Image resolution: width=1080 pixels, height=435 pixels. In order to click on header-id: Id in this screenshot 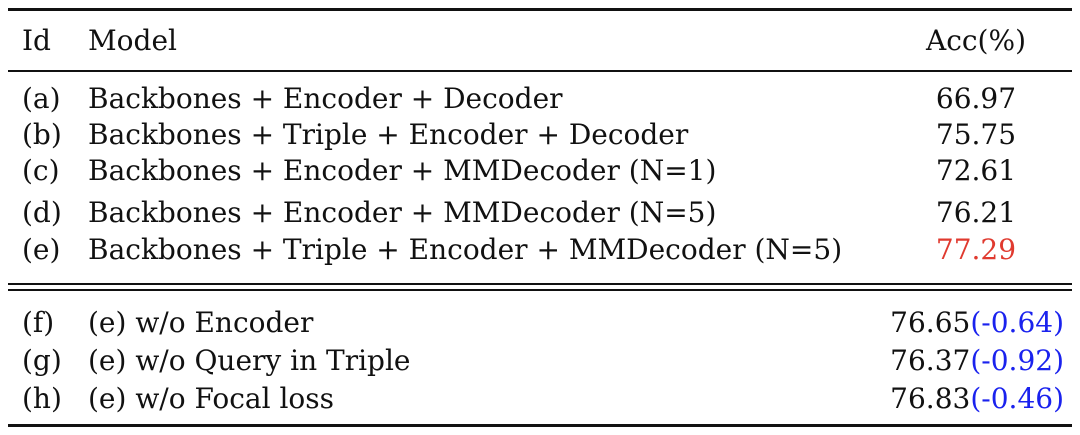, I will do `click(36, 40)`.